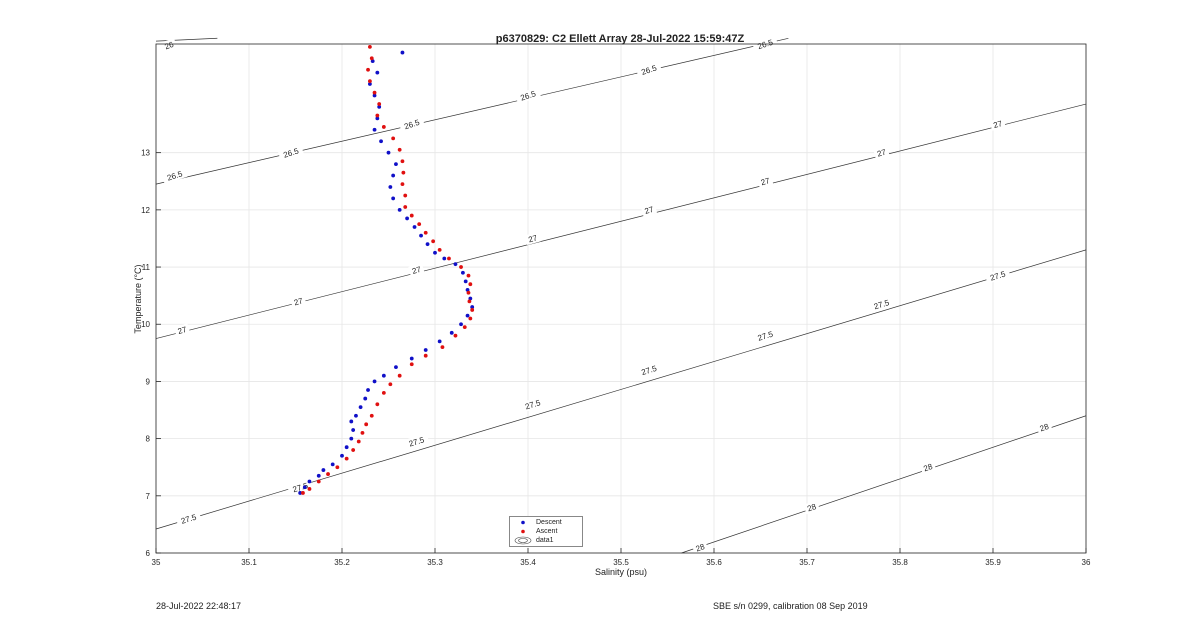 This screenshot has width=1200, height=622. What do you see at coordinates (900, 562) in the screenshot?
I see `x-tick-label: 35.8` at bounding box center [900, 562].